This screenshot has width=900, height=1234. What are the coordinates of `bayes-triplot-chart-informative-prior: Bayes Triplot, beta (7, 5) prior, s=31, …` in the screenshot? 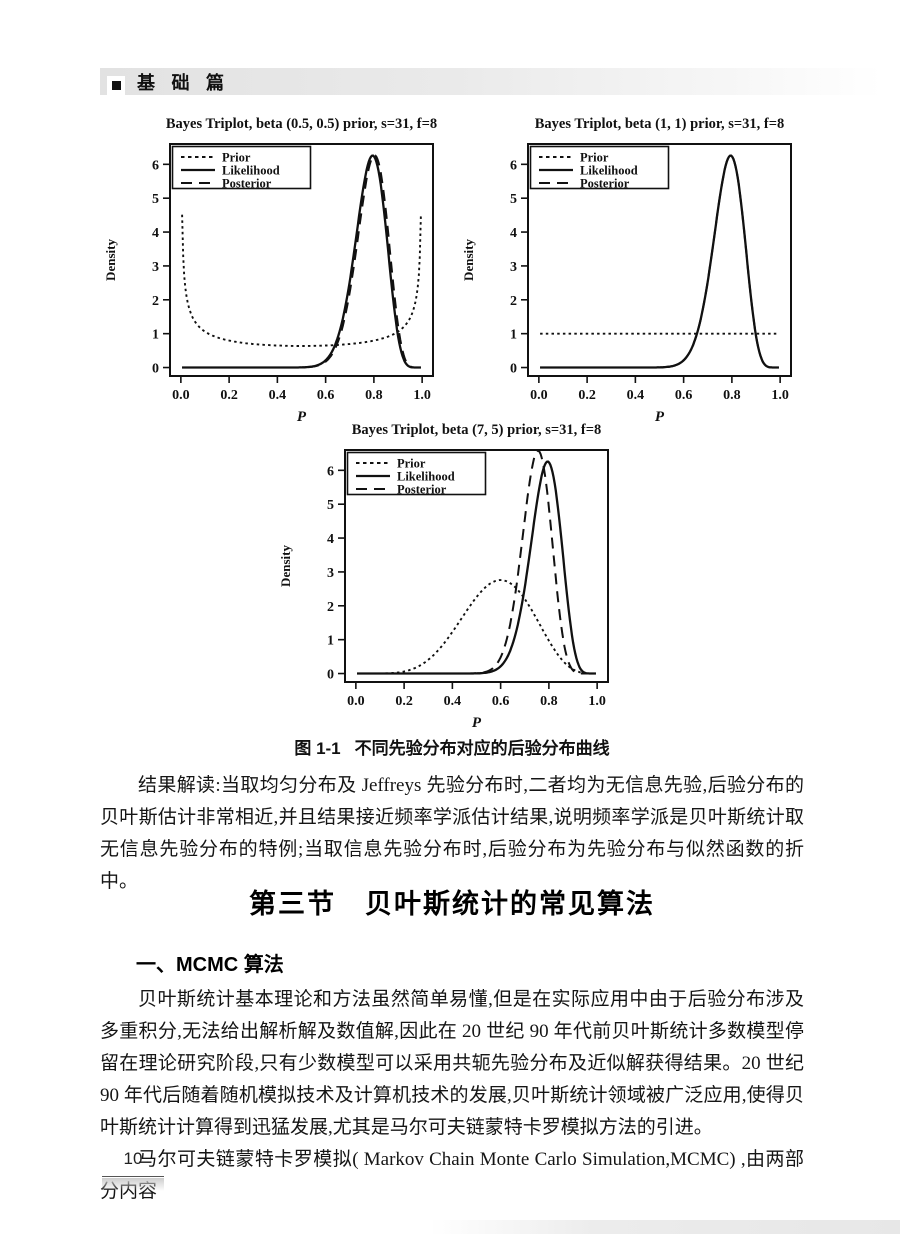 It's located at (456, 575).